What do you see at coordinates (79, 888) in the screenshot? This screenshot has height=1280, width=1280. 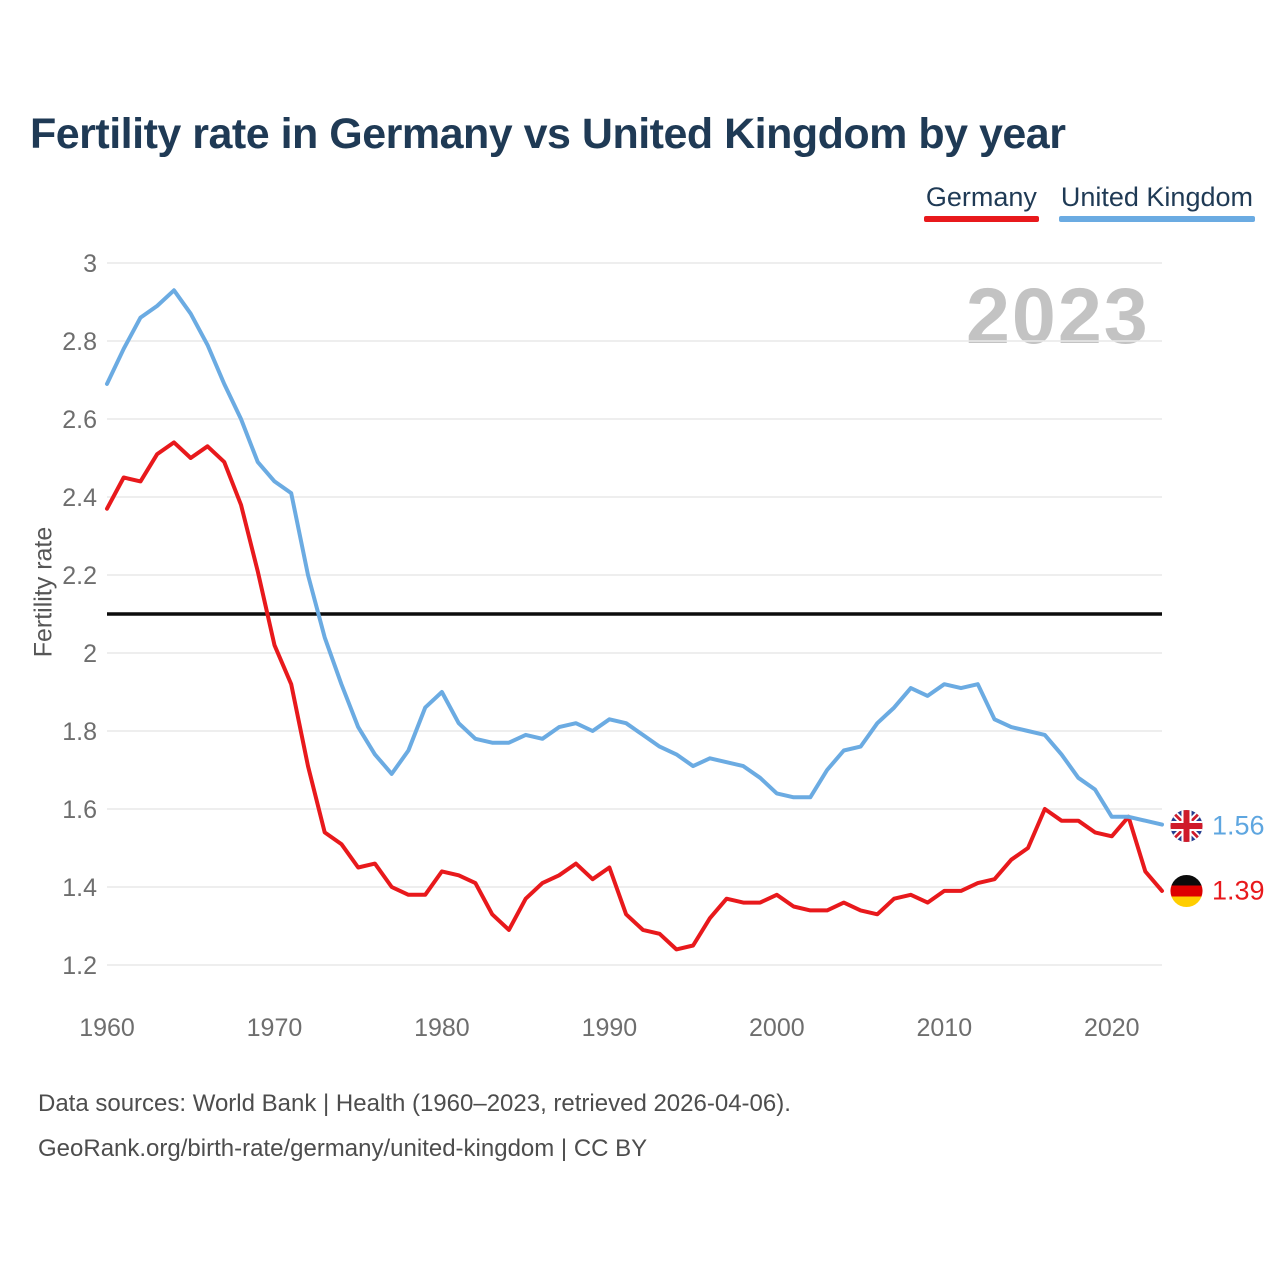 I see `y-tick-label: 1.4` at bounding box center [79, 888].